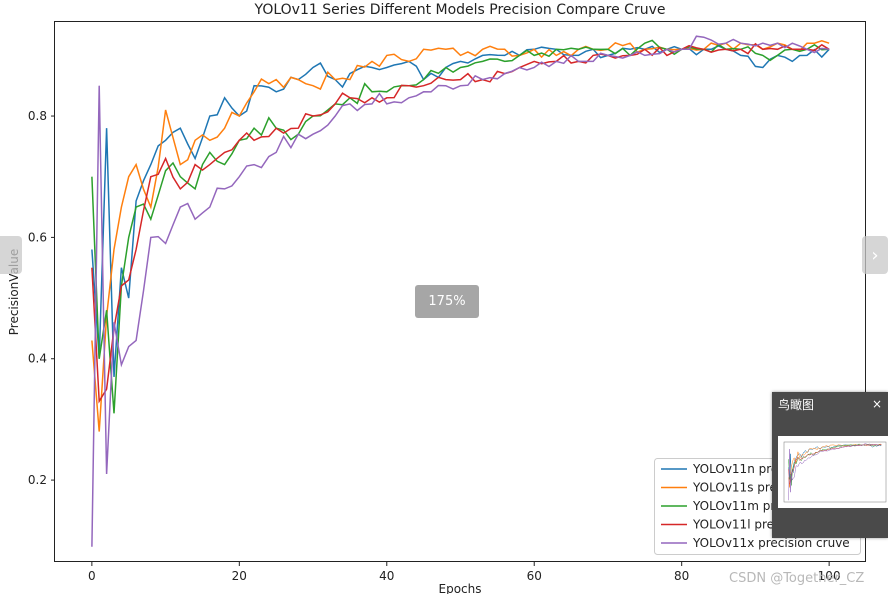  I want to click on y-tick-label: 0.2, so click(37, 480).